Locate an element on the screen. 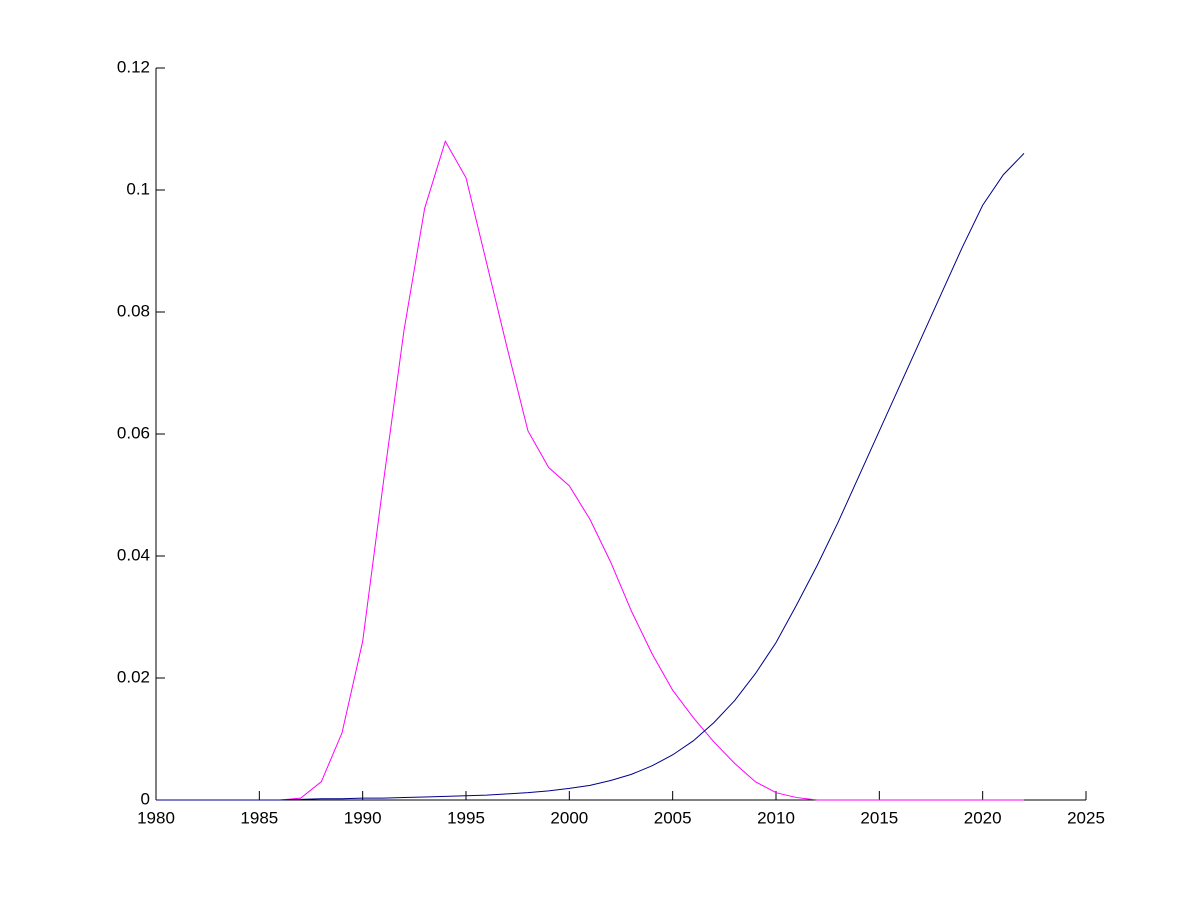 The height and width of the screenshot is (900, 1200). y-tick-label: 0.02 is located at coordinates (133, 676).